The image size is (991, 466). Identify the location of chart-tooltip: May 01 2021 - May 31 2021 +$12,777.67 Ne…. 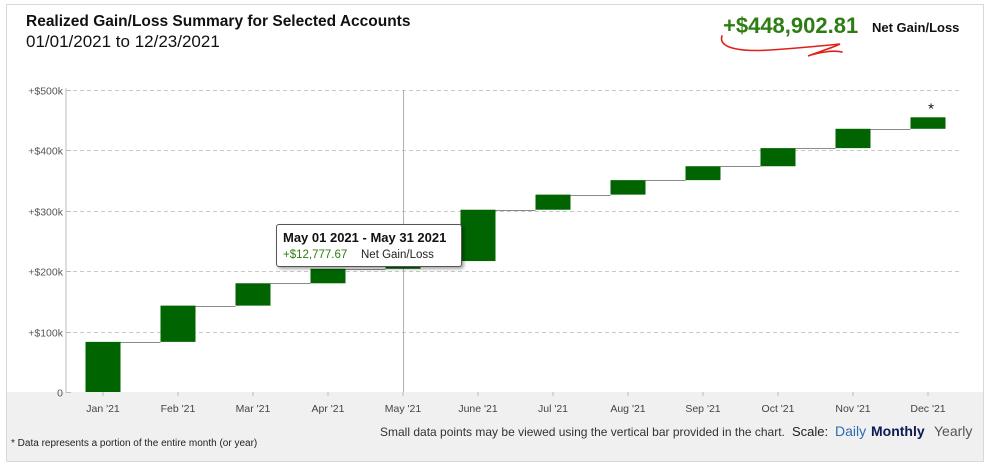
(369, 245).